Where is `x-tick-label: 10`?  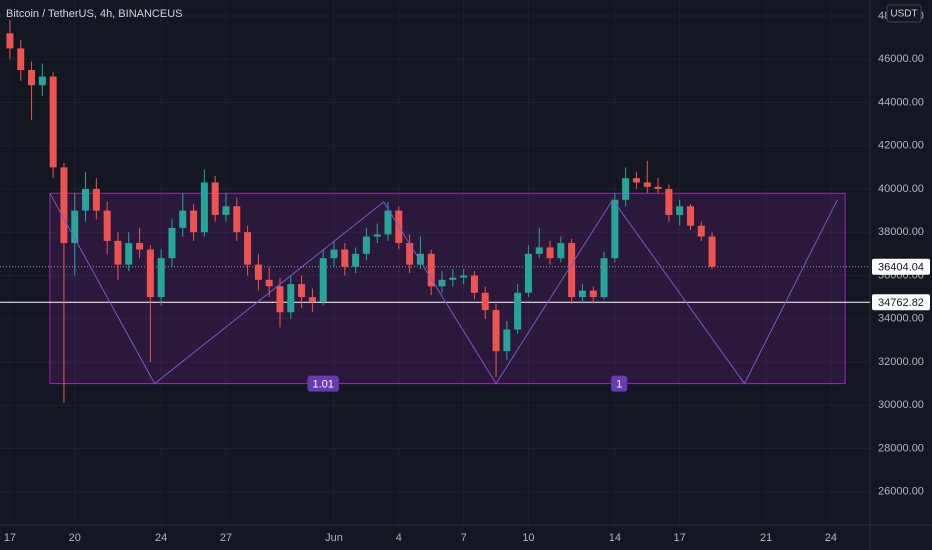
x-tick-label: 10 is located at coordinates (528, 538).